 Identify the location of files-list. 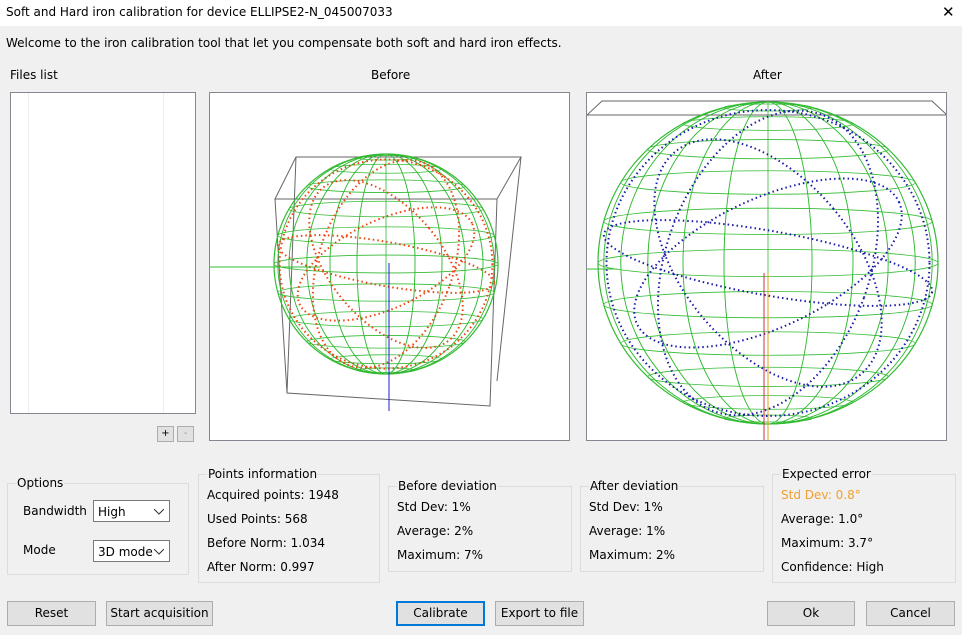
(103, 253).